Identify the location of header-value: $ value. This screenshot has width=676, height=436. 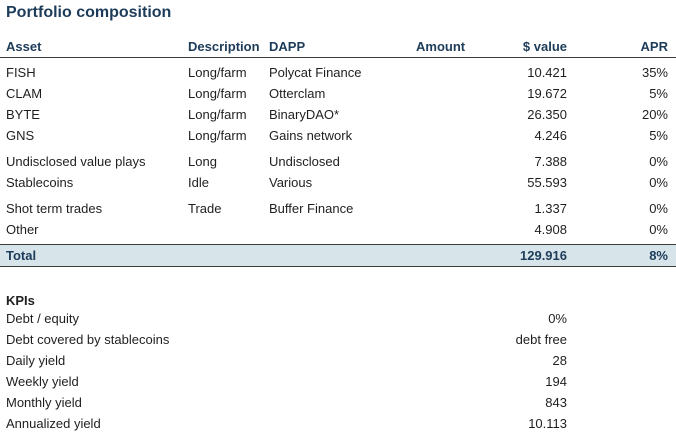
(544, 46).